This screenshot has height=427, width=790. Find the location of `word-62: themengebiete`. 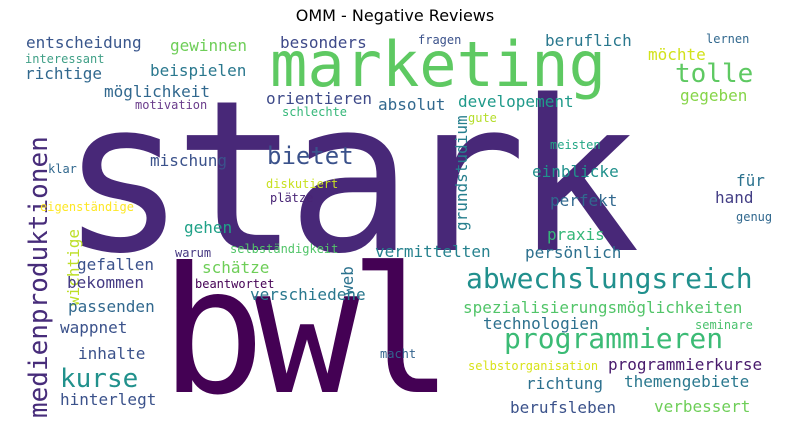

word-62: themengebiete is located at coordinates (687, 381).